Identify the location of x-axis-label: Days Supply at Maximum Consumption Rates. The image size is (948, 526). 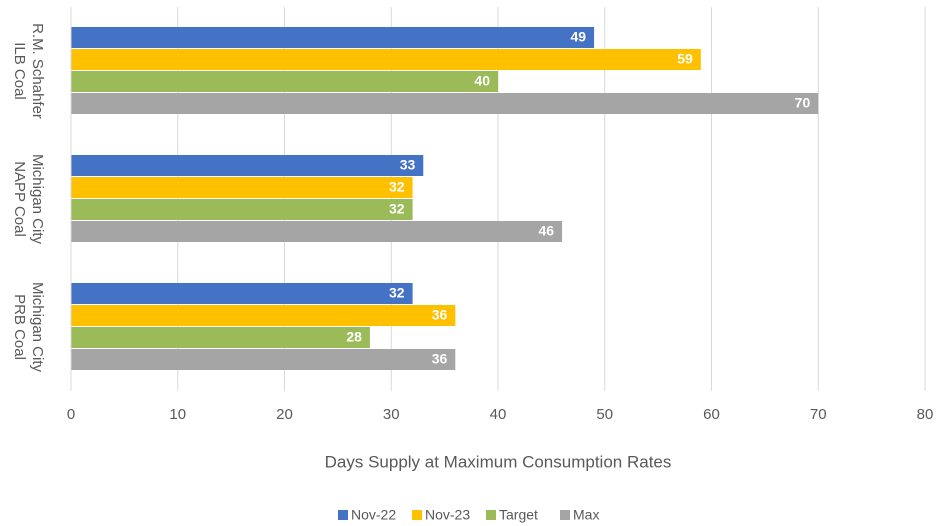
(498, 461).